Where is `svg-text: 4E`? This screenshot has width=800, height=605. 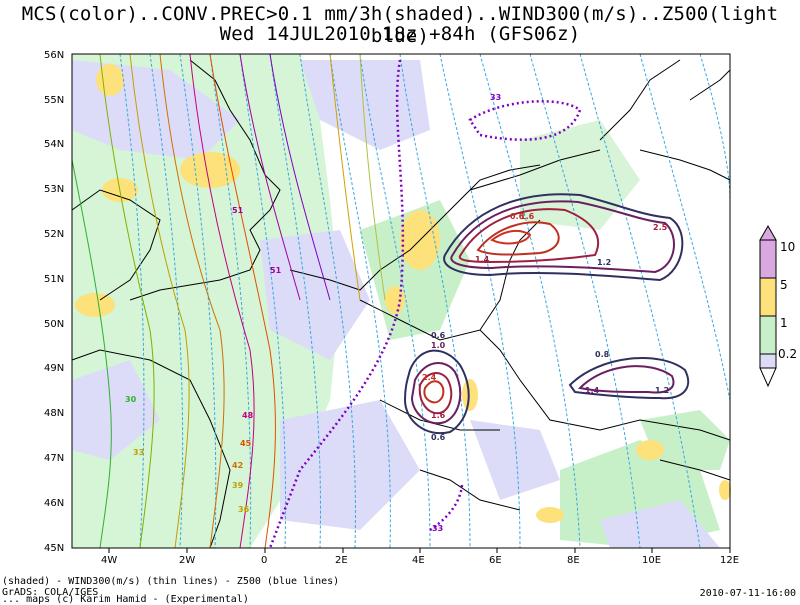 svg-text: 4E is located at coordinates (418, 560).